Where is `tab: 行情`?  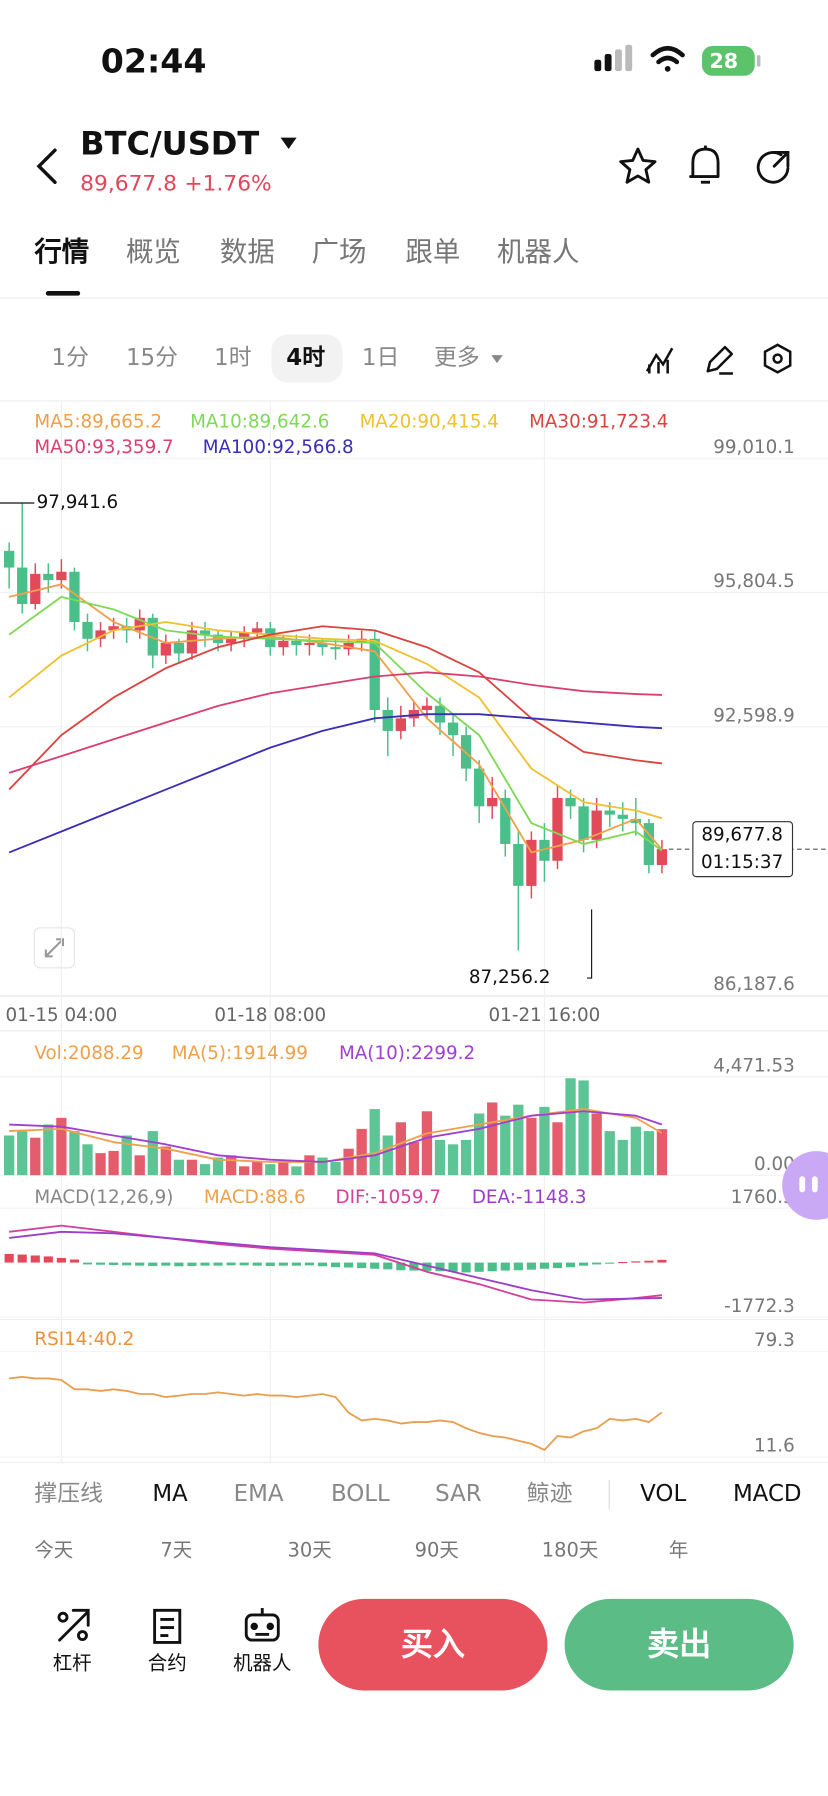 tab: 行情 is located at coordinates (61, 252).